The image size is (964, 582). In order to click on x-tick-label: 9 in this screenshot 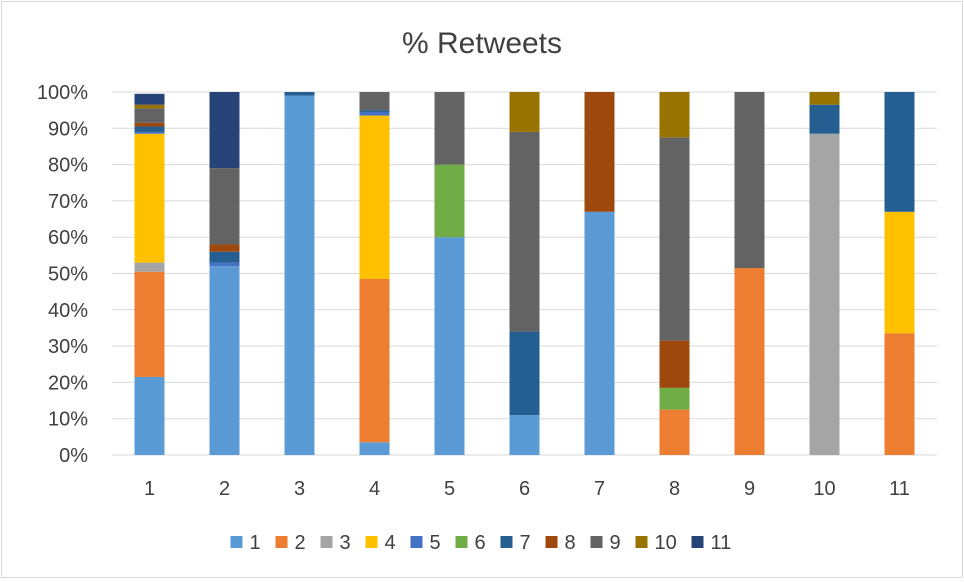, I will do `click(749, 489)`.